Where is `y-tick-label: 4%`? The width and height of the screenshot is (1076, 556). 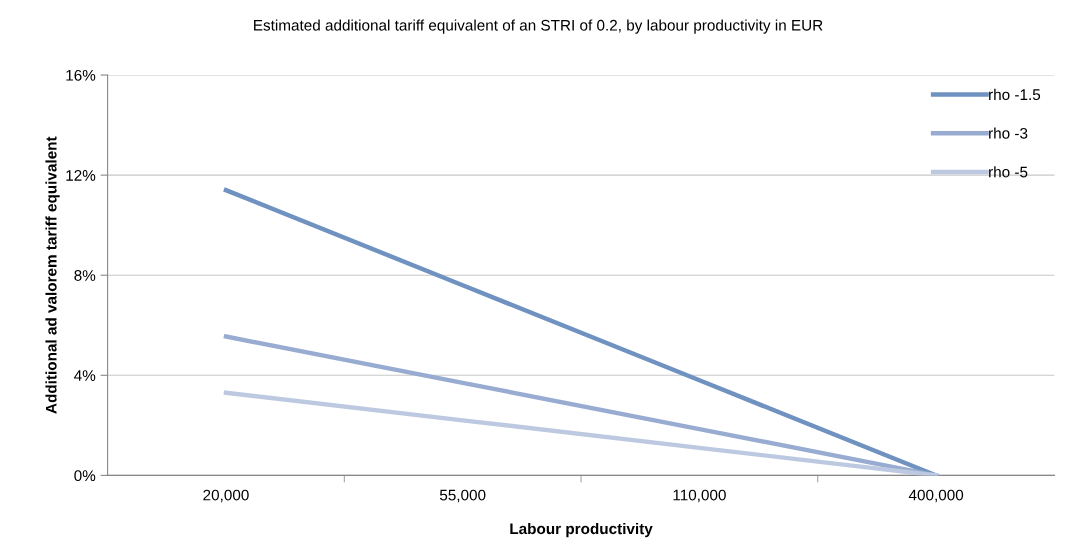
y-tick-label: 4% is located at coordinates (85, 375).